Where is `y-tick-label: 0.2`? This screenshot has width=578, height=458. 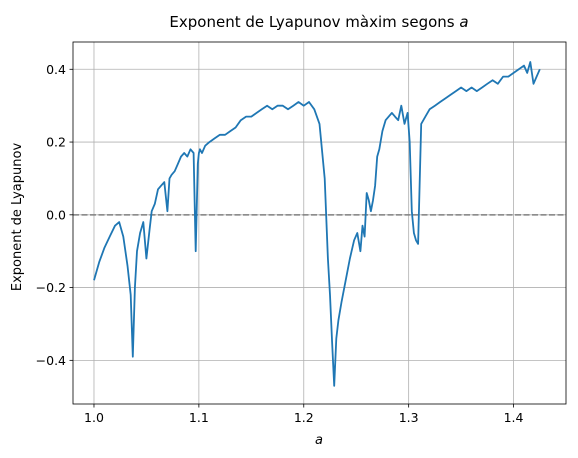
y-tick-label: 0.2 is located at coordinates (56, 142).